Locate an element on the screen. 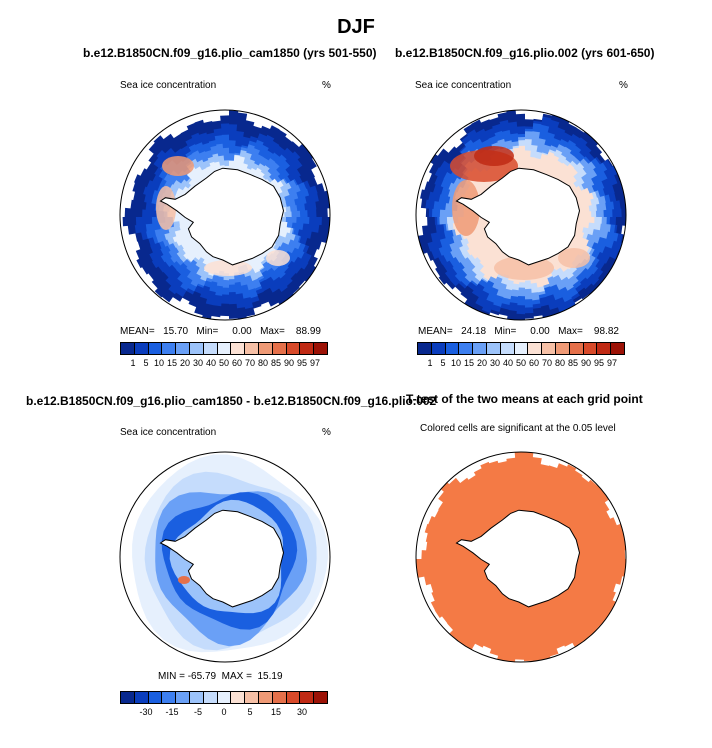 The width and height of the screenshot is (712, 748). panel1-stats: MEAN= 15.70 Min= 0.00 Max= 88.99 is located at coordinates (220, 331).